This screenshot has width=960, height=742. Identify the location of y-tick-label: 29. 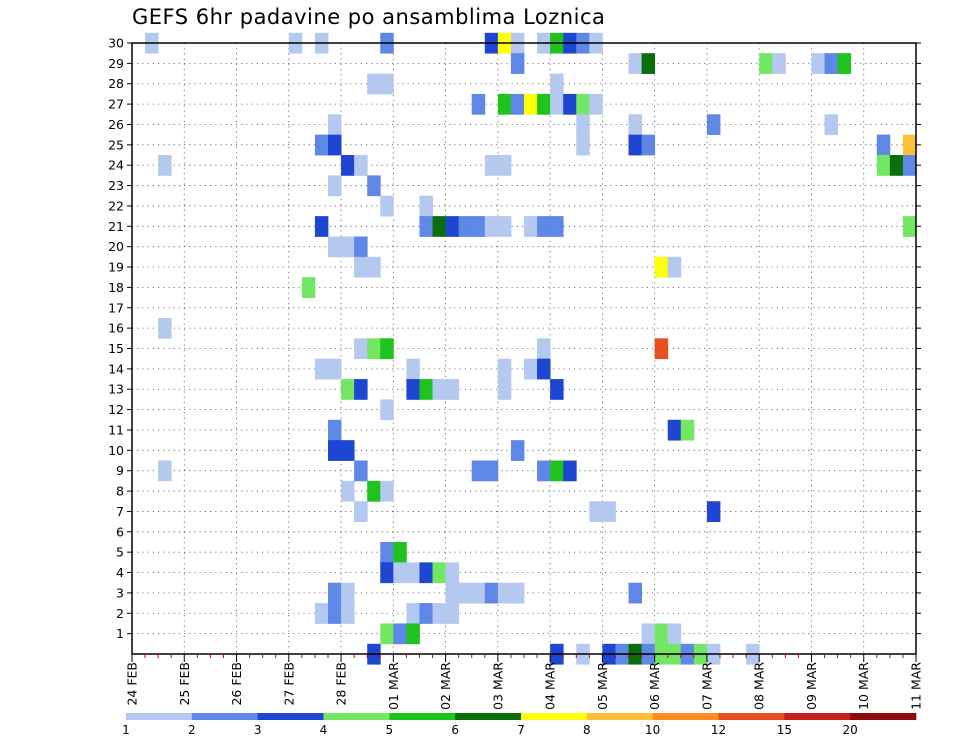
(116, 63).